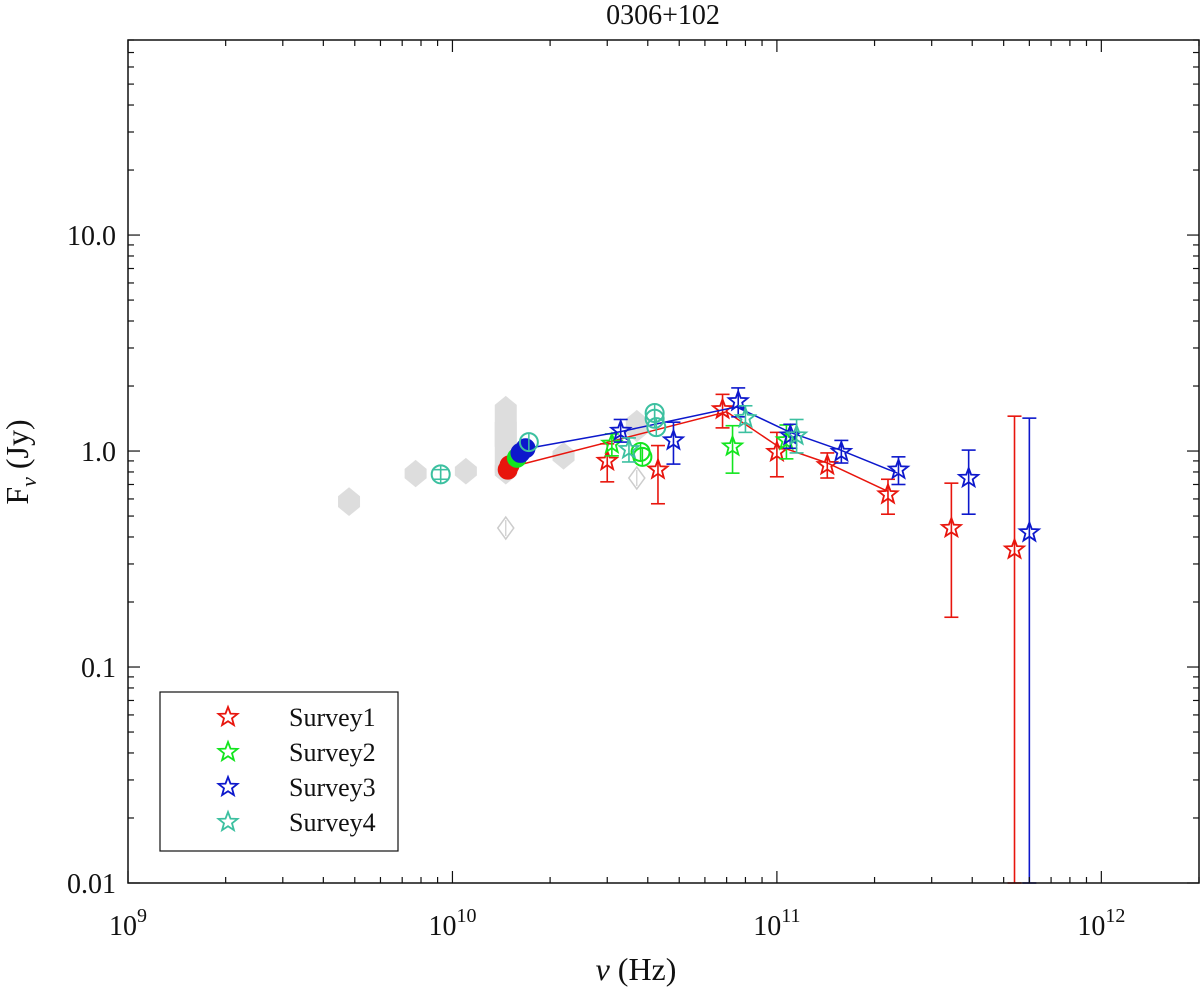 The width and height of the screenshot is (1200, 990). I want to click on y-tick-label: 0.1, so click(98, 668).